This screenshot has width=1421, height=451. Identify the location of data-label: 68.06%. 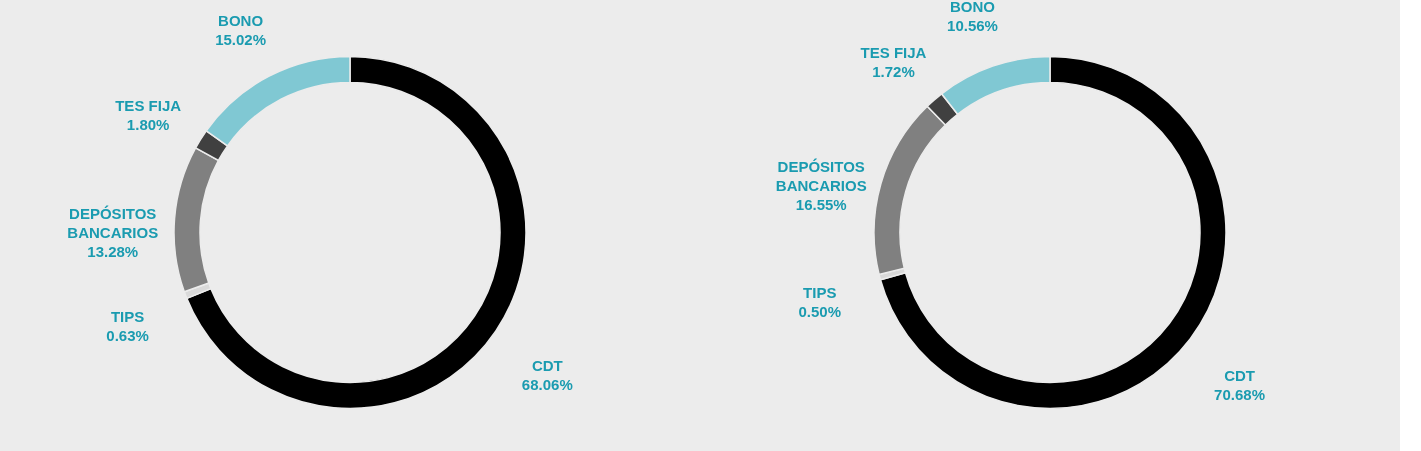
(547, 384).